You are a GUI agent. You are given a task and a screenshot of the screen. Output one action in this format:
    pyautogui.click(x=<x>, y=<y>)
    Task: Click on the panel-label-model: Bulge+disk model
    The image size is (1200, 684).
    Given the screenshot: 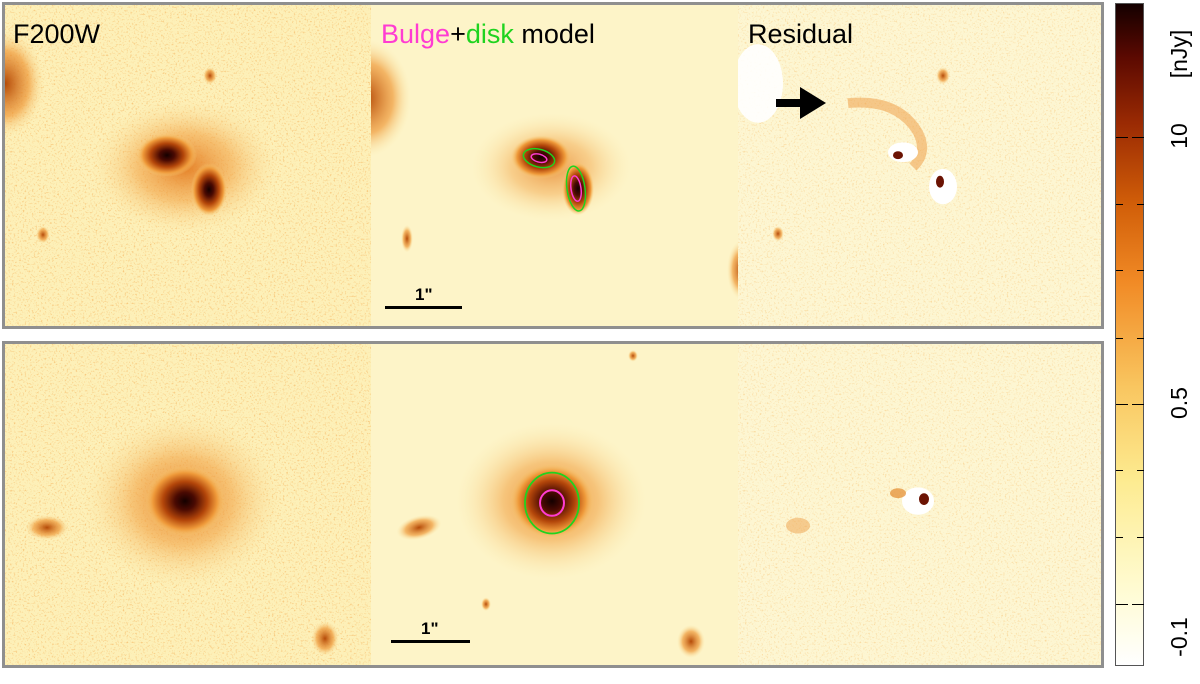 What is the action you would take?
    pyautogui.click(x=488, y=34)
    